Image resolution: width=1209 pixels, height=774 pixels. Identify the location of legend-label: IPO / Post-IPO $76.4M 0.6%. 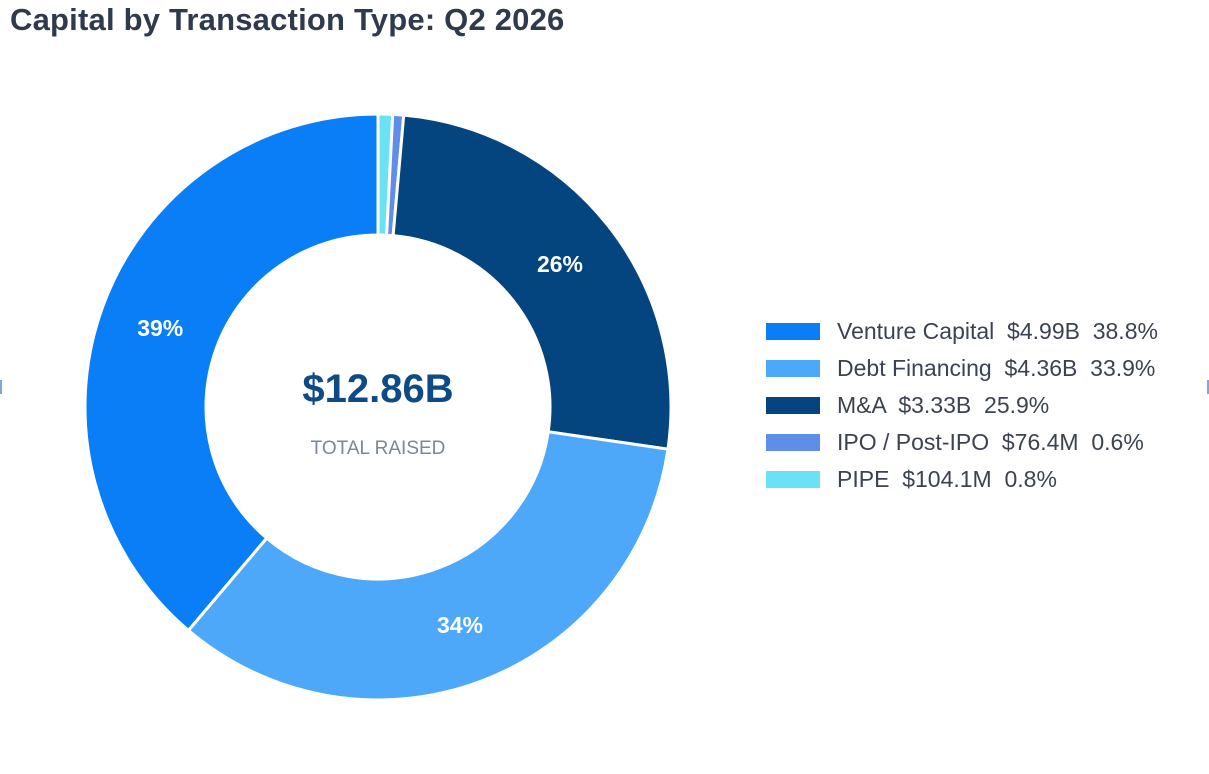
(990, 442).